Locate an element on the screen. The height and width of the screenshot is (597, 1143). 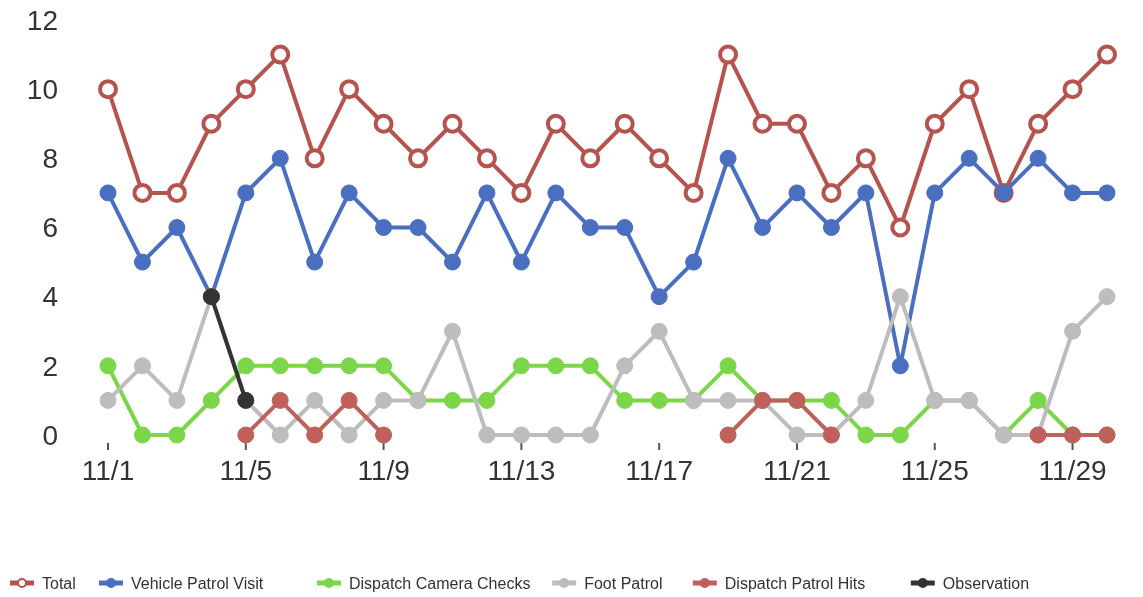
y-tick-label: 10 is located at coordinates (42, 89).